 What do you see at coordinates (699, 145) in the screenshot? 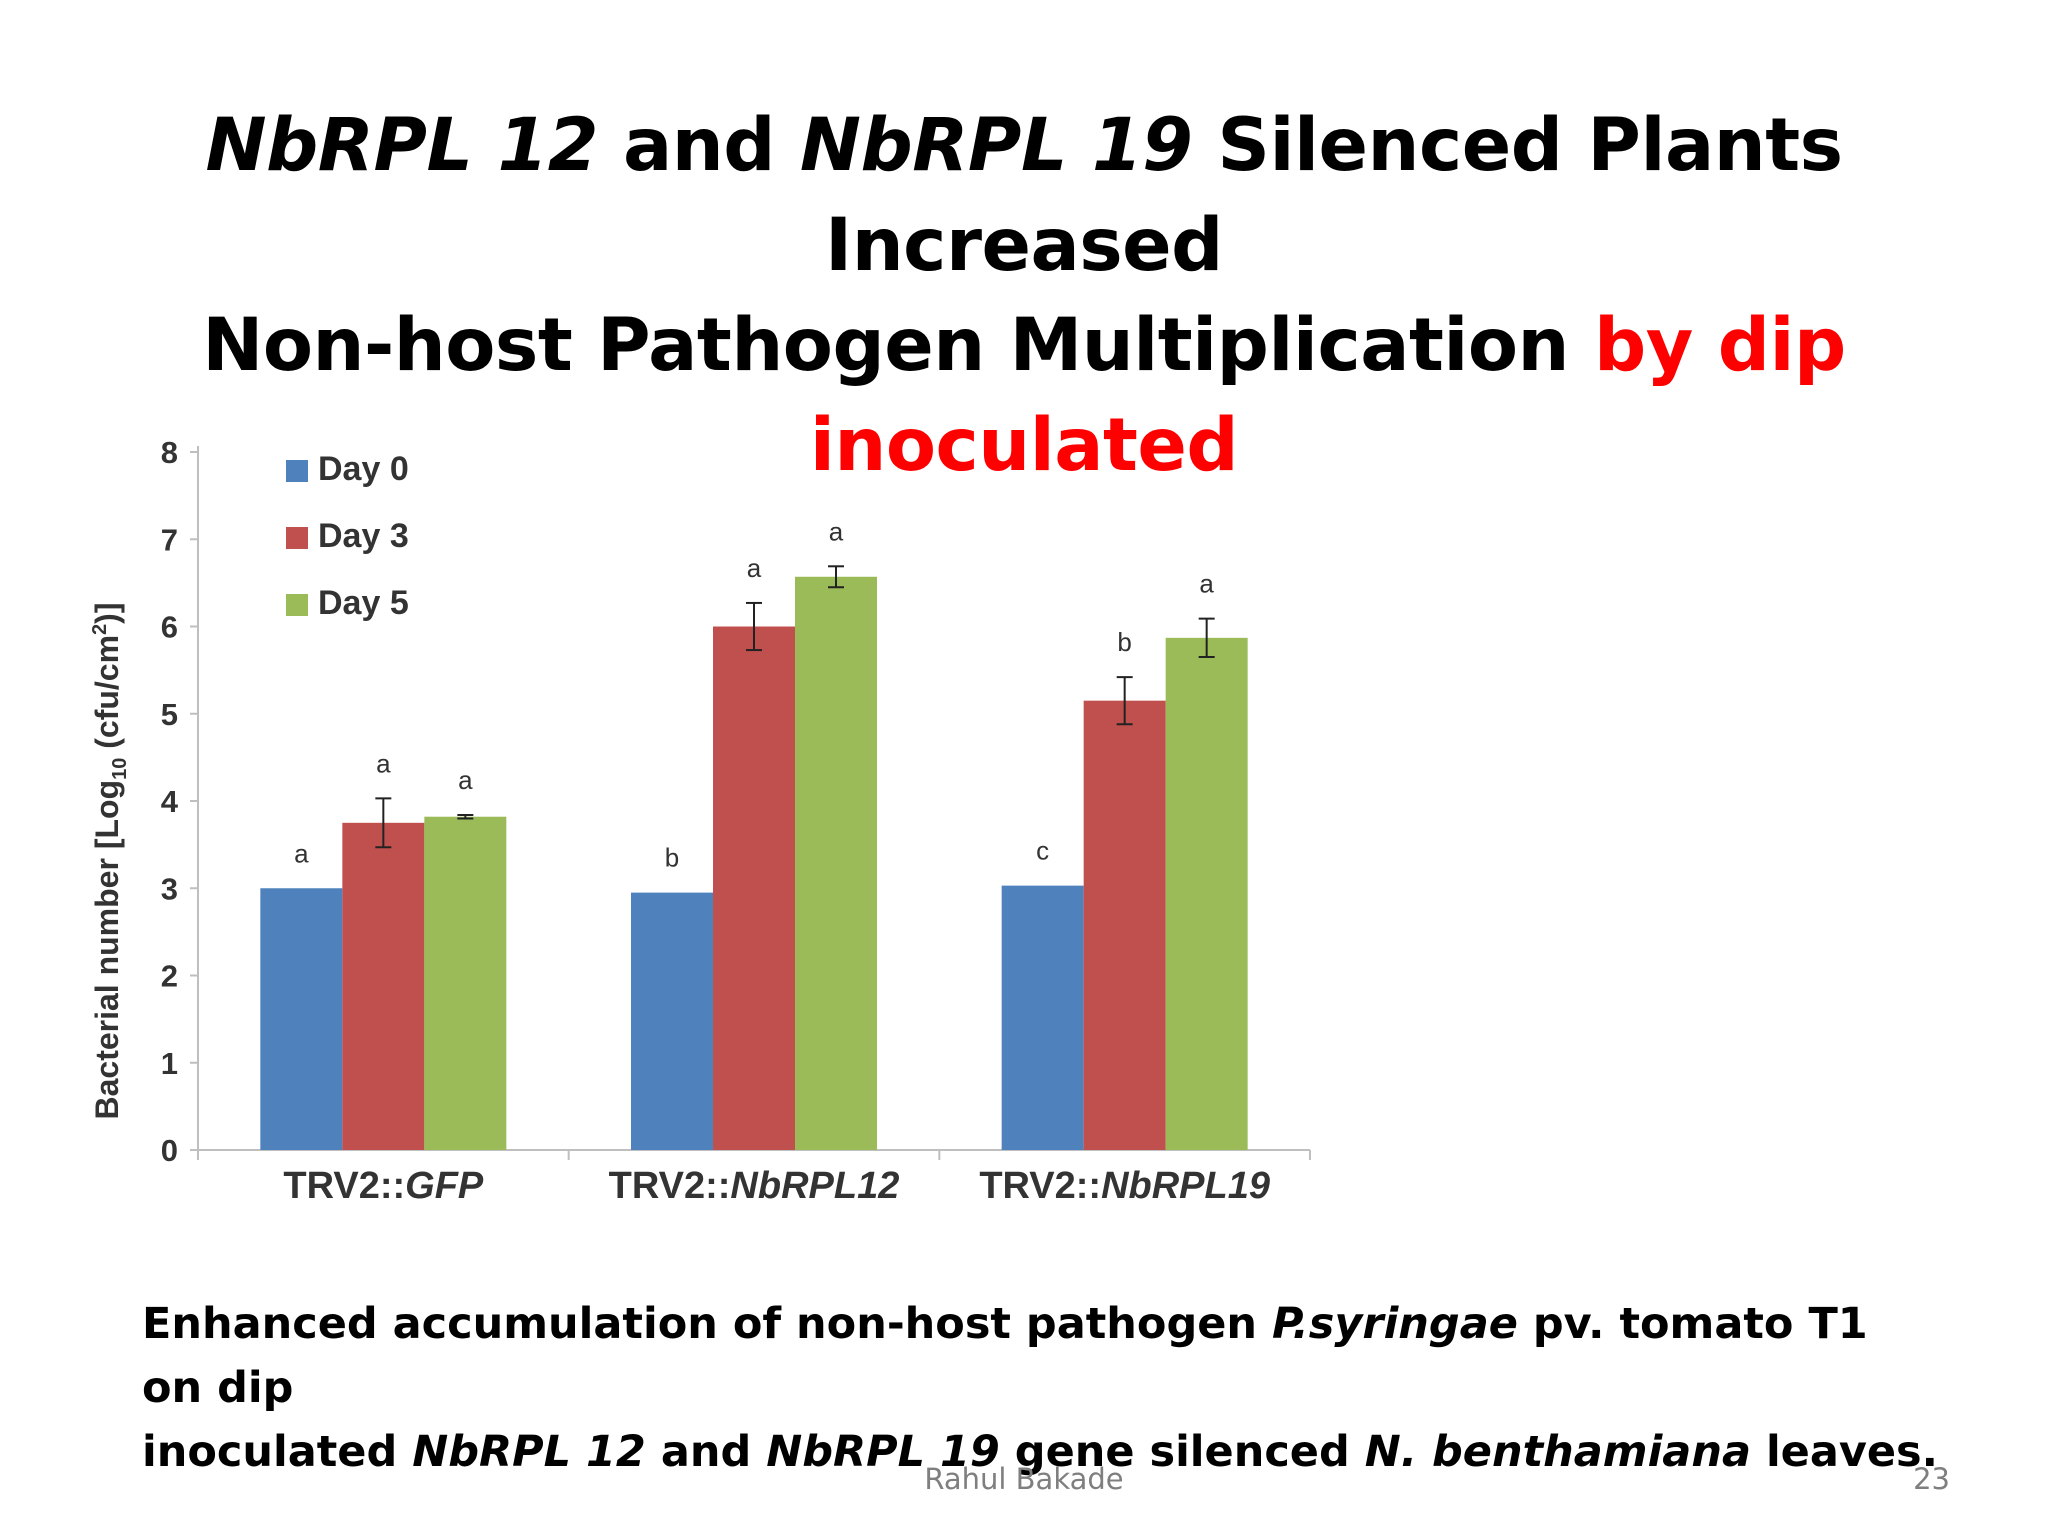
I see `title-segment: and` at bounding box center [699, 145].